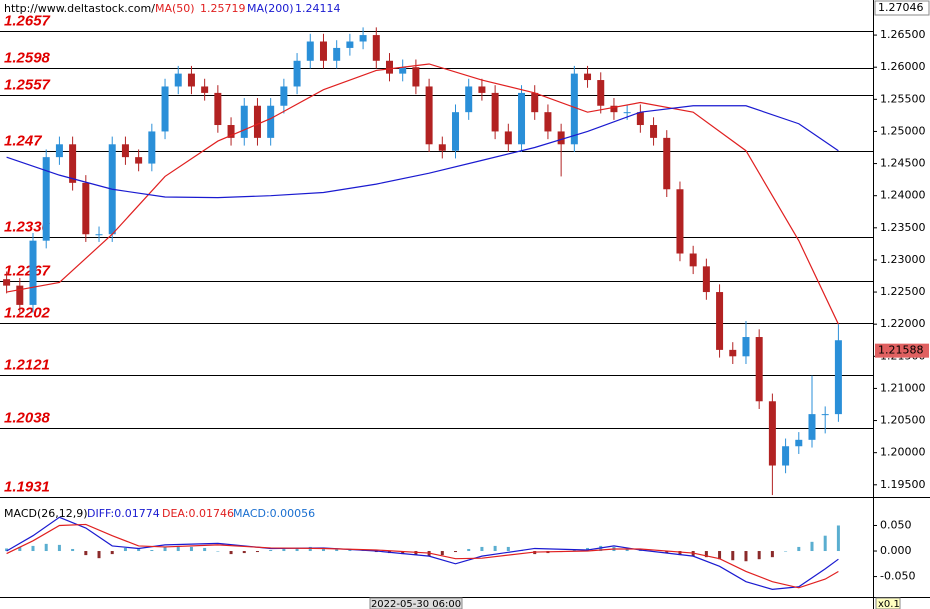 This screenshot has height=609, width=930. I want to click on y-tick-label: -0.050, so click(897, 576).